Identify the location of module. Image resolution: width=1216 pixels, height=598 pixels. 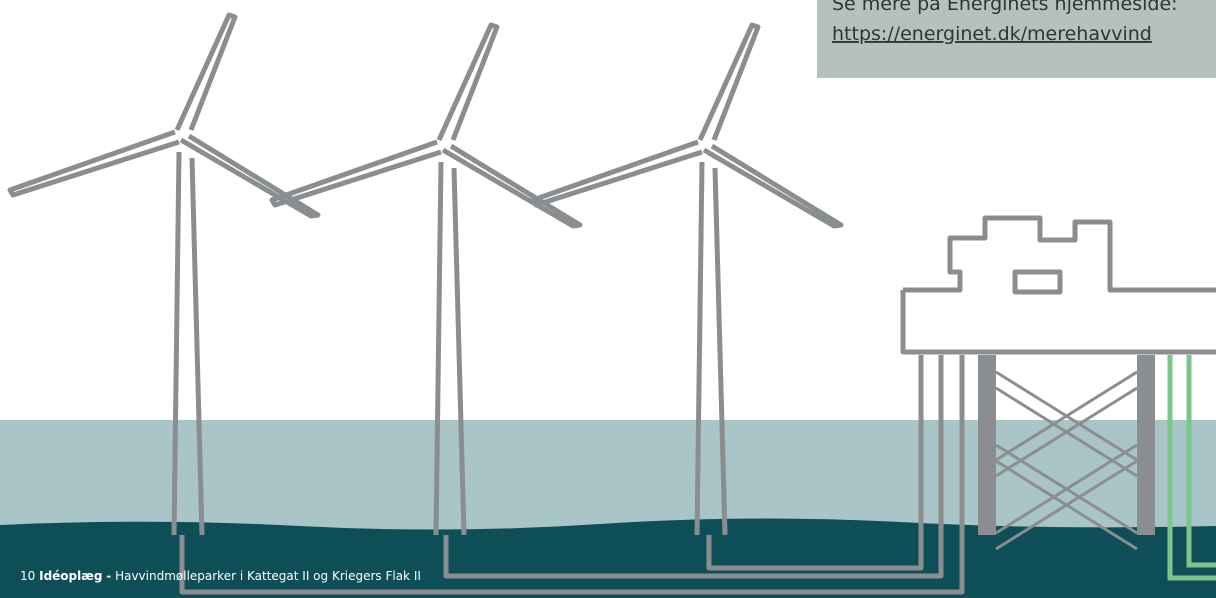
(1037, 282).